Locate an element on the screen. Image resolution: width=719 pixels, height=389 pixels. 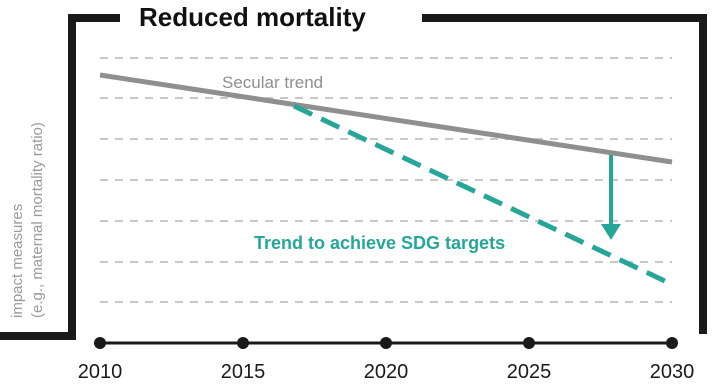
x-axis is located at coordinates (386, 343).